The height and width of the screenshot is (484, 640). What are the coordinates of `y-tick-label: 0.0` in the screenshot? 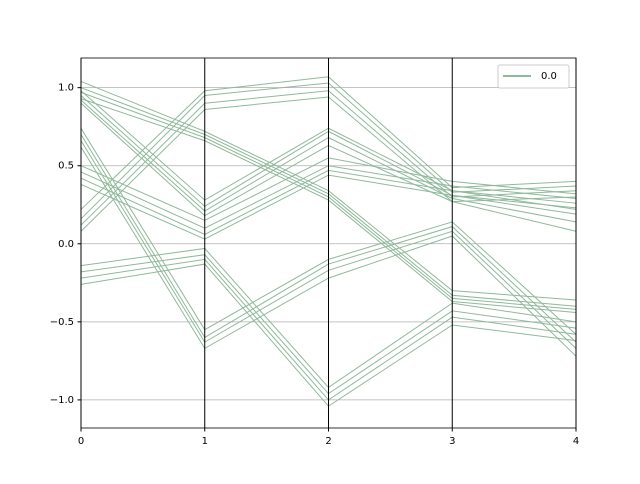 It's located at (66, 244).